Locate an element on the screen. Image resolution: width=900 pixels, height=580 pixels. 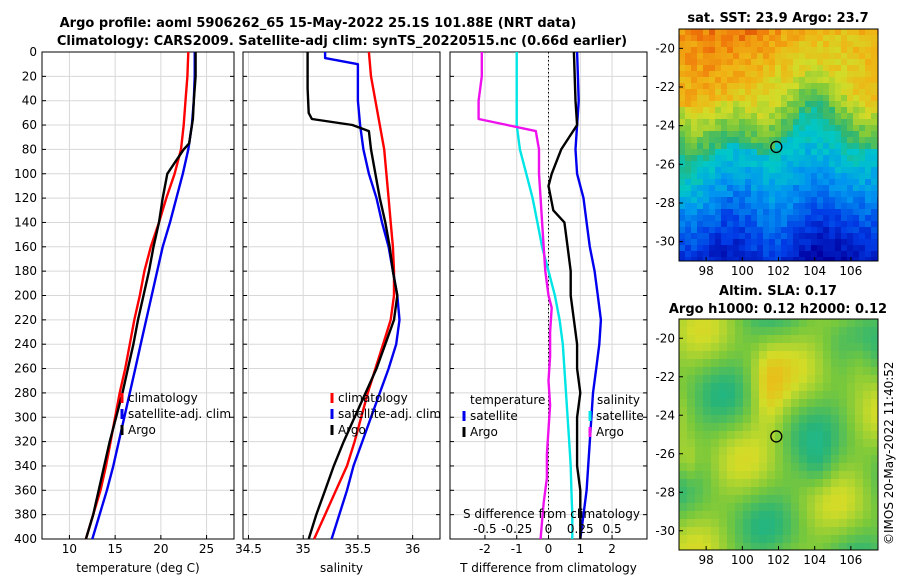
sla_map-ytick-label: -24 is located at coordinates (665, 415).